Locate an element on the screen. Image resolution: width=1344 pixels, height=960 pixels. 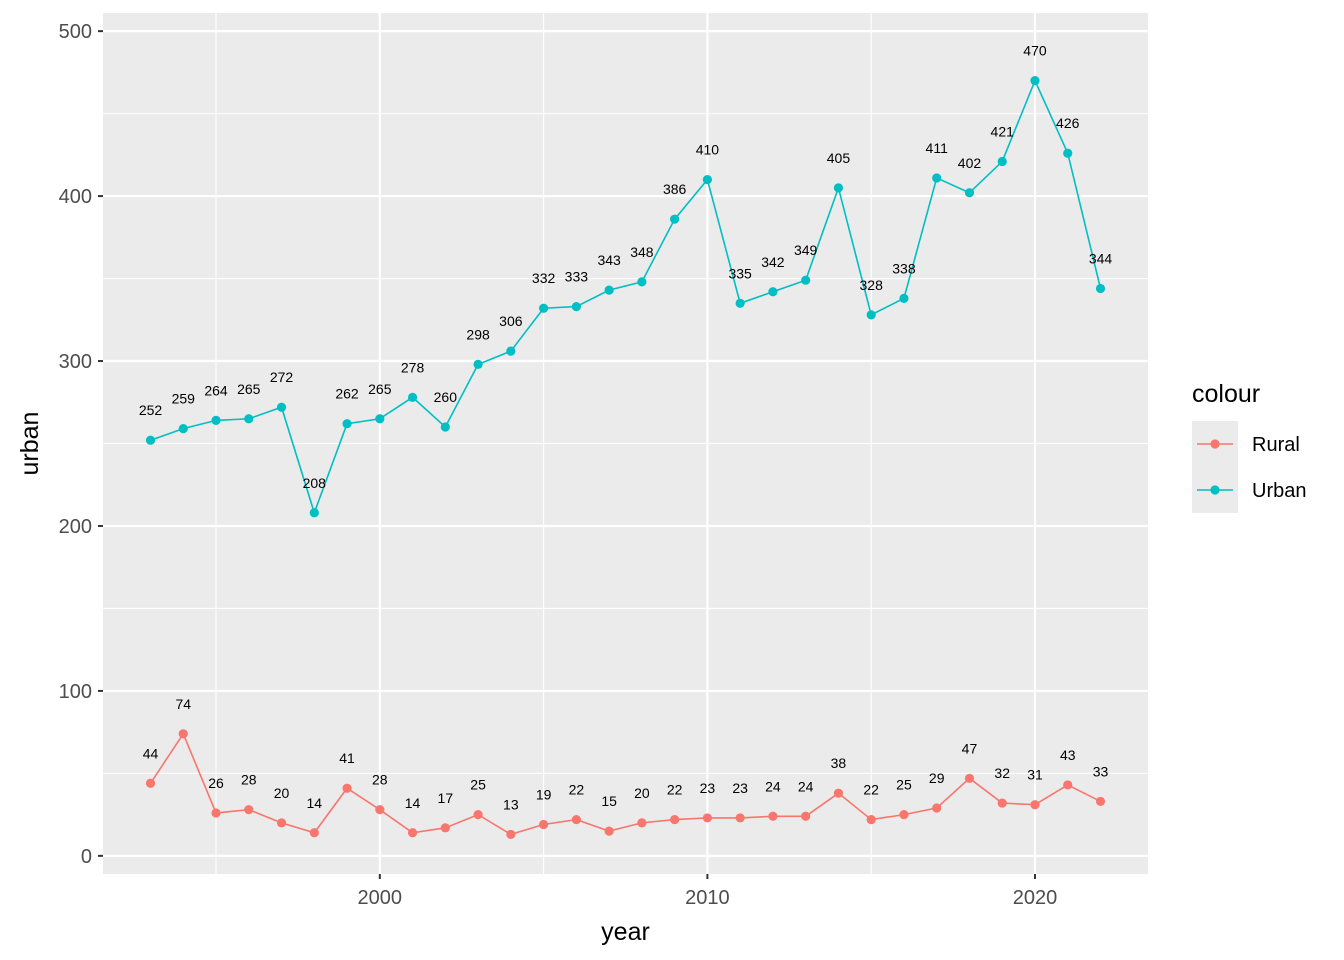
urban-data-label: 338 is located at coordinates (904, 268).